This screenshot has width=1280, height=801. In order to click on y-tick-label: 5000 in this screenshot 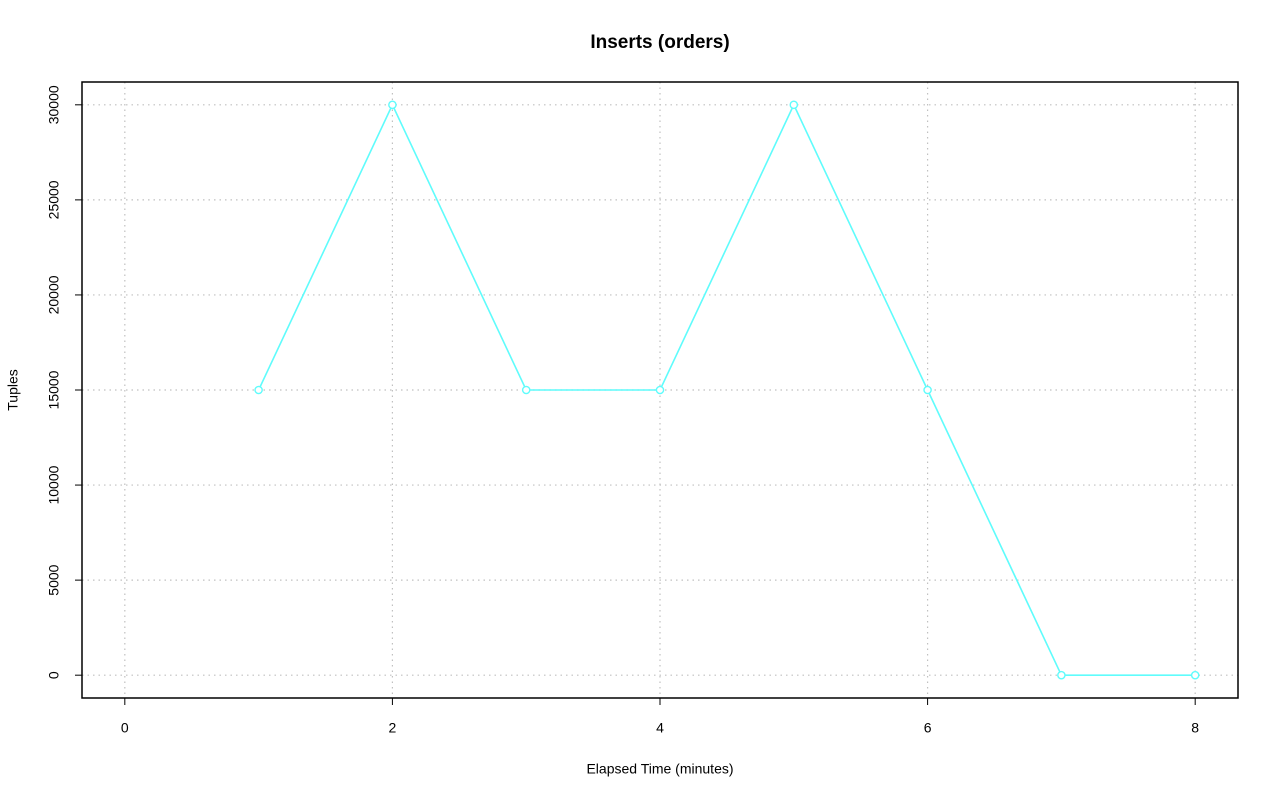, I will do `click(54, 579)`.